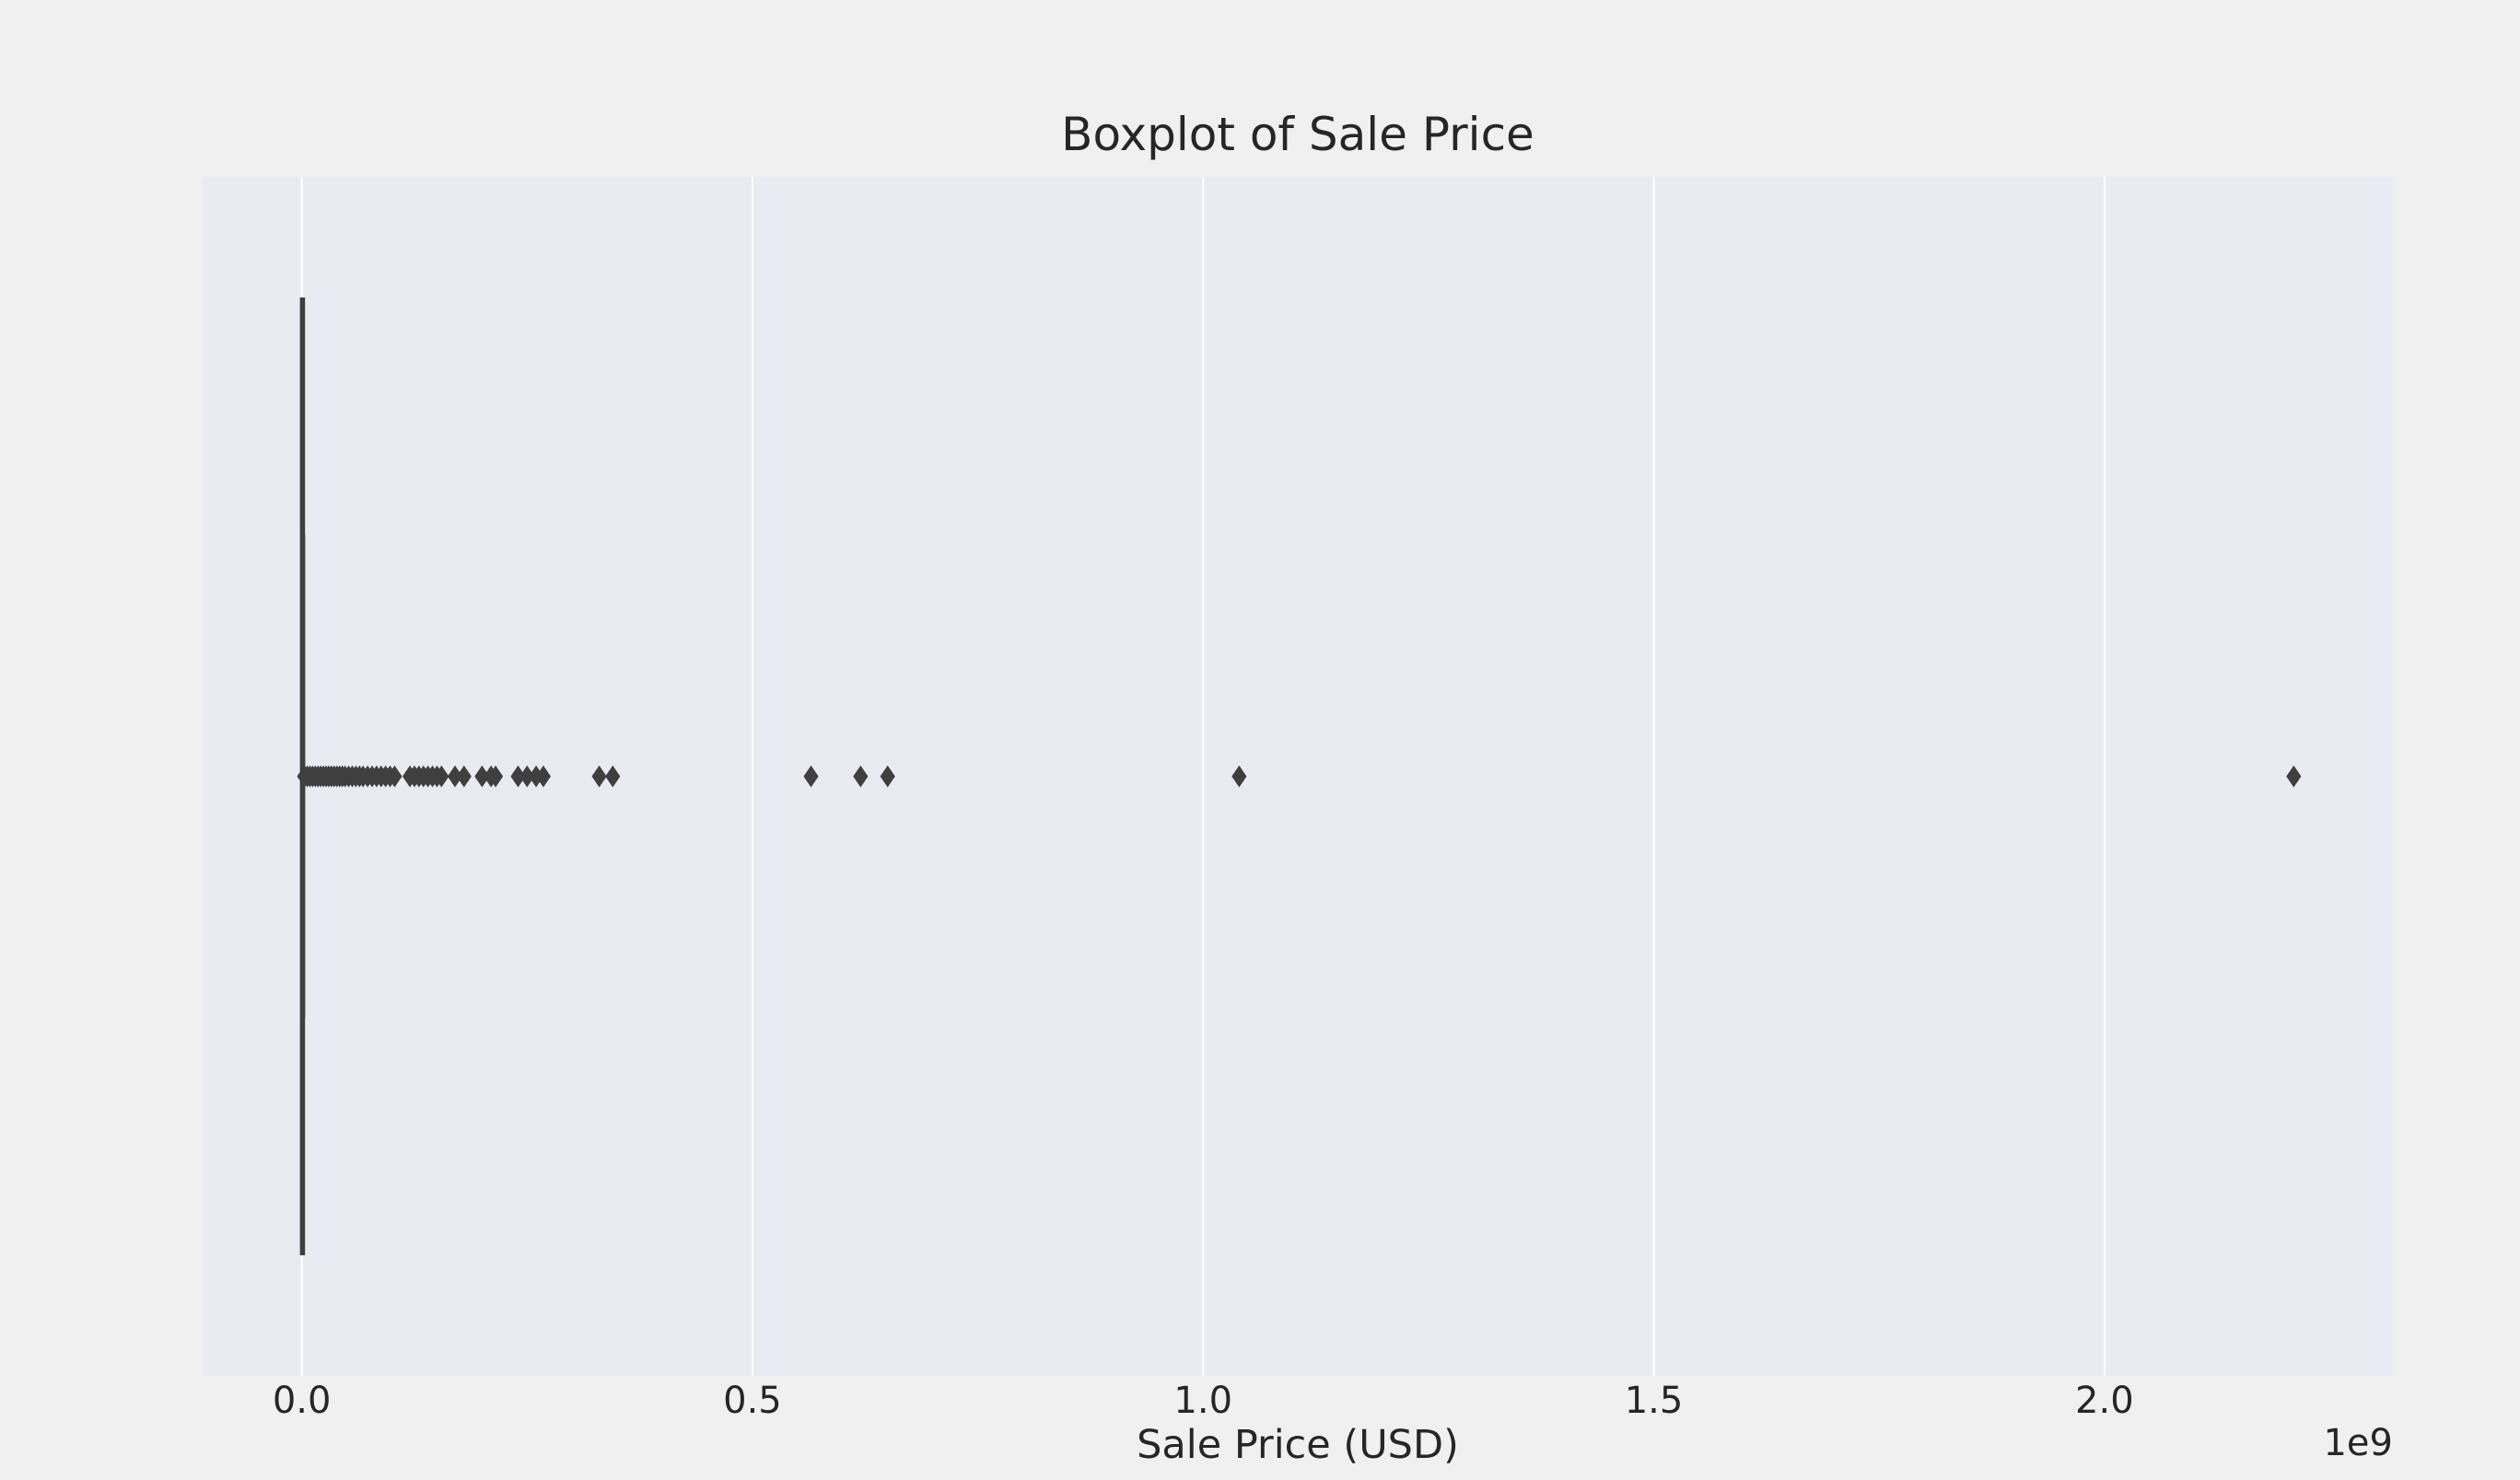  What do you see at coordinates (302, 1401) in the screenshot?
I see `x-tick-label: 0.0` at bounding box center [302, 1401].